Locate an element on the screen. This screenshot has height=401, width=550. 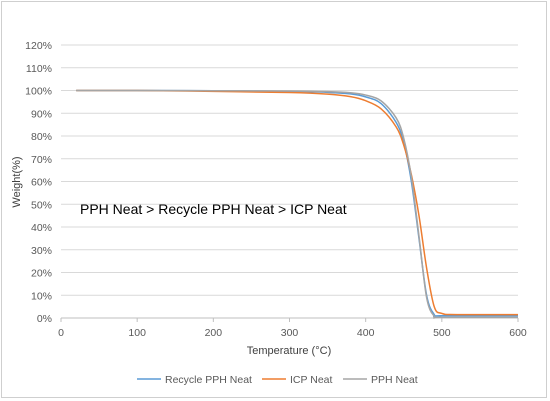
y-tick-label: 80% is located at coordinates (41, 137).